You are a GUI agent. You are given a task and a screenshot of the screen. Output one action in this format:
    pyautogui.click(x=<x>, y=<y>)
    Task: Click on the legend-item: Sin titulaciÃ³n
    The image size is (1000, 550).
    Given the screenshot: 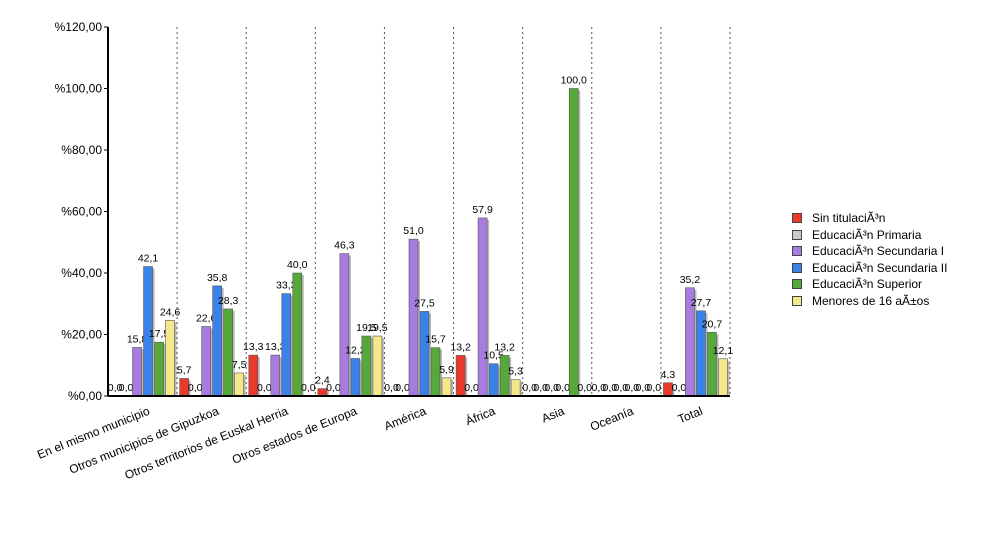 What is the action you would take?
    pyautogui.click(x=869, y=218)
    